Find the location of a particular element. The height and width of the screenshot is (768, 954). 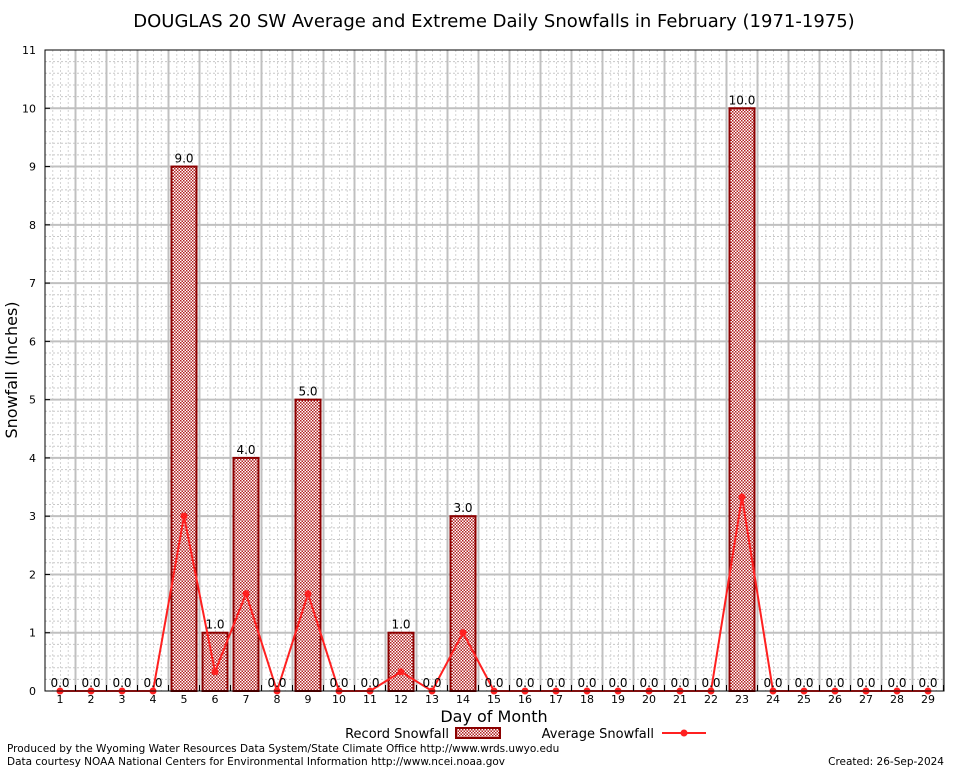

y-tick-label: 6 is located at coordinates (32, 341).